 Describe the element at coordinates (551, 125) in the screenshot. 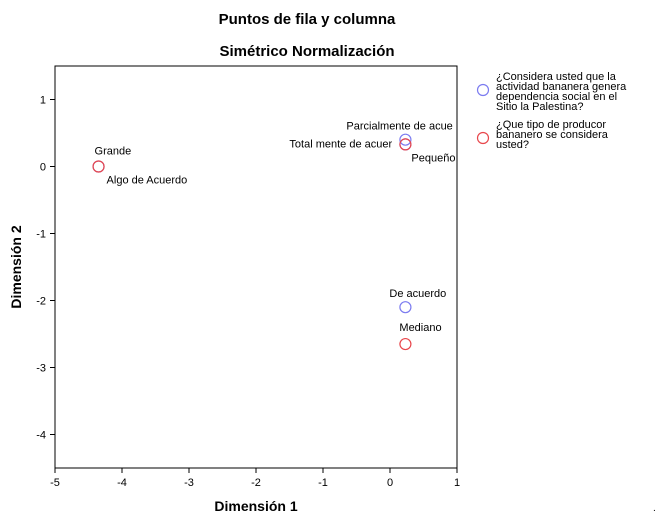

I see `legend-entry-text: ¿Que tipo de producor` at that location.